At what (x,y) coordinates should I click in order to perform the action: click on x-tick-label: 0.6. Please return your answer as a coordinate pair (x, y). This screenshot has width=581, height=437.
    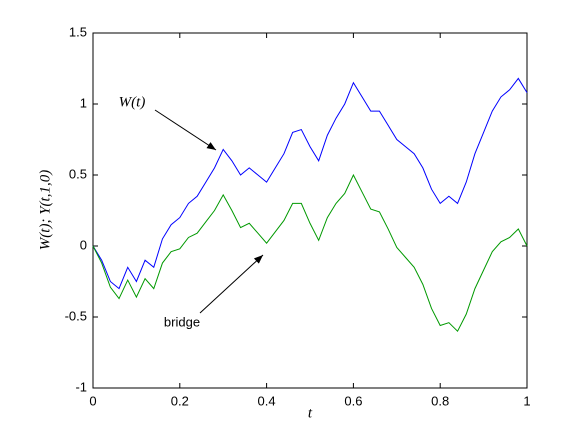
    Looking at the image, I should click on (353, 400).